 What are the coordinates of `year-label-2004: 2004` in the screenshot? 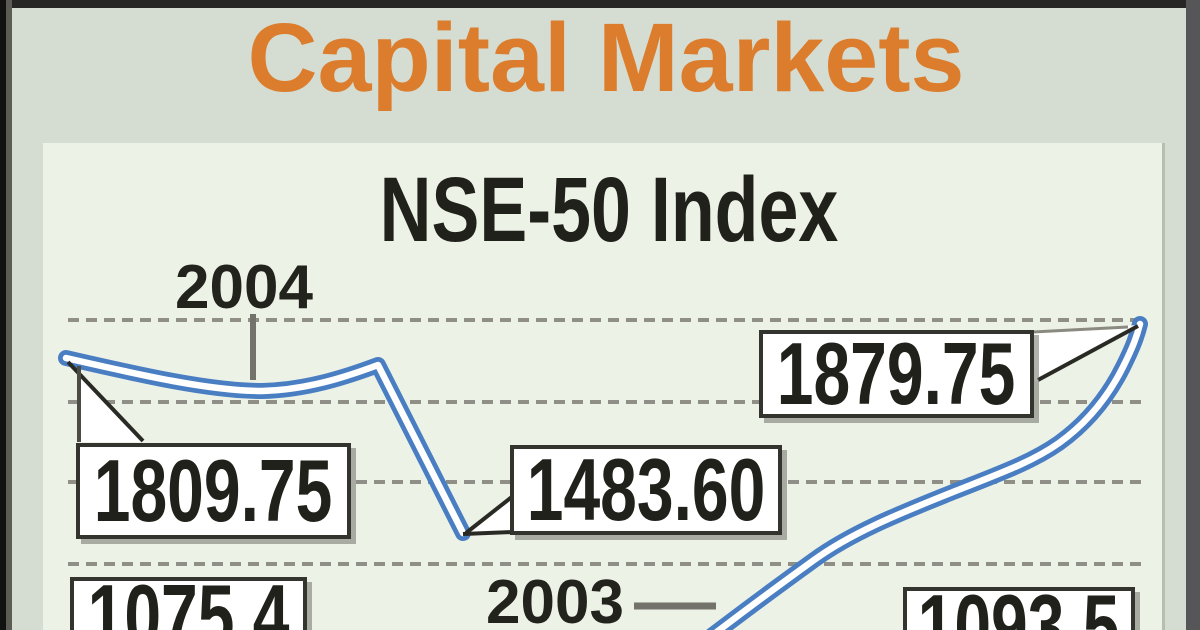 It's located at (244, 287).